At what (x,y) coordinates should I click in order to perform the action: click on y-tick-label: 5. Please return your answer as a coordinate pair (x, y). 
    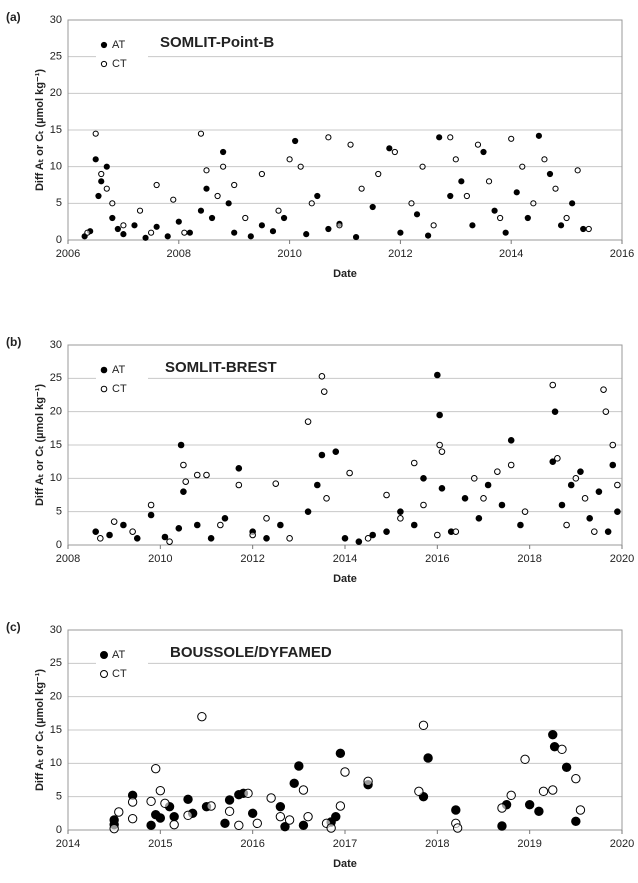
    Looking at the image, I should click on (59, 512).